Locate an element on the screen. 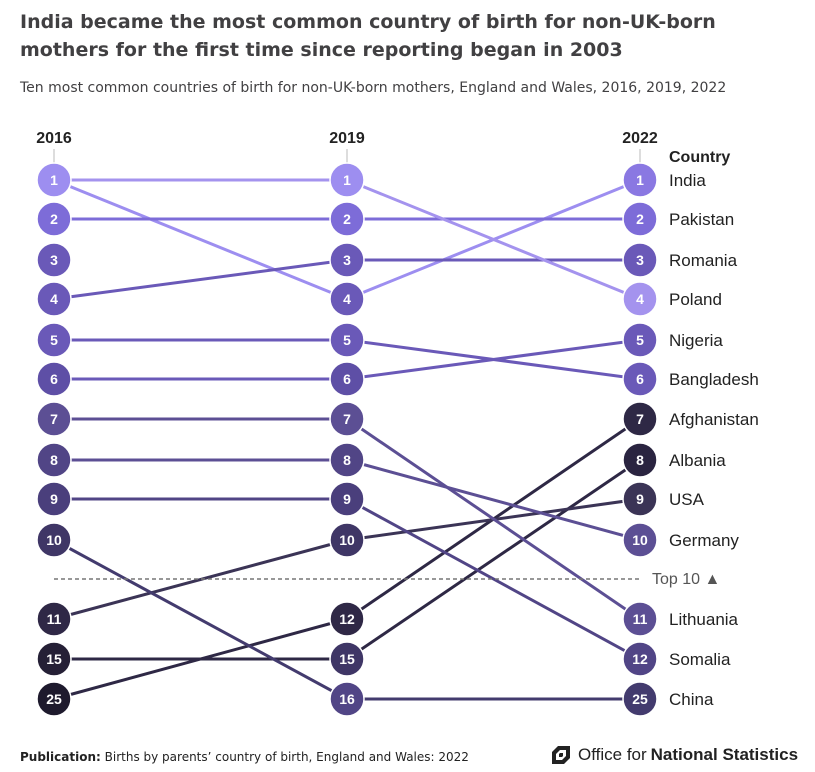 Image resolution: width=815 pixels, height=772 pixels. rank-node-label: 16 is located at coordinates (347, 699).